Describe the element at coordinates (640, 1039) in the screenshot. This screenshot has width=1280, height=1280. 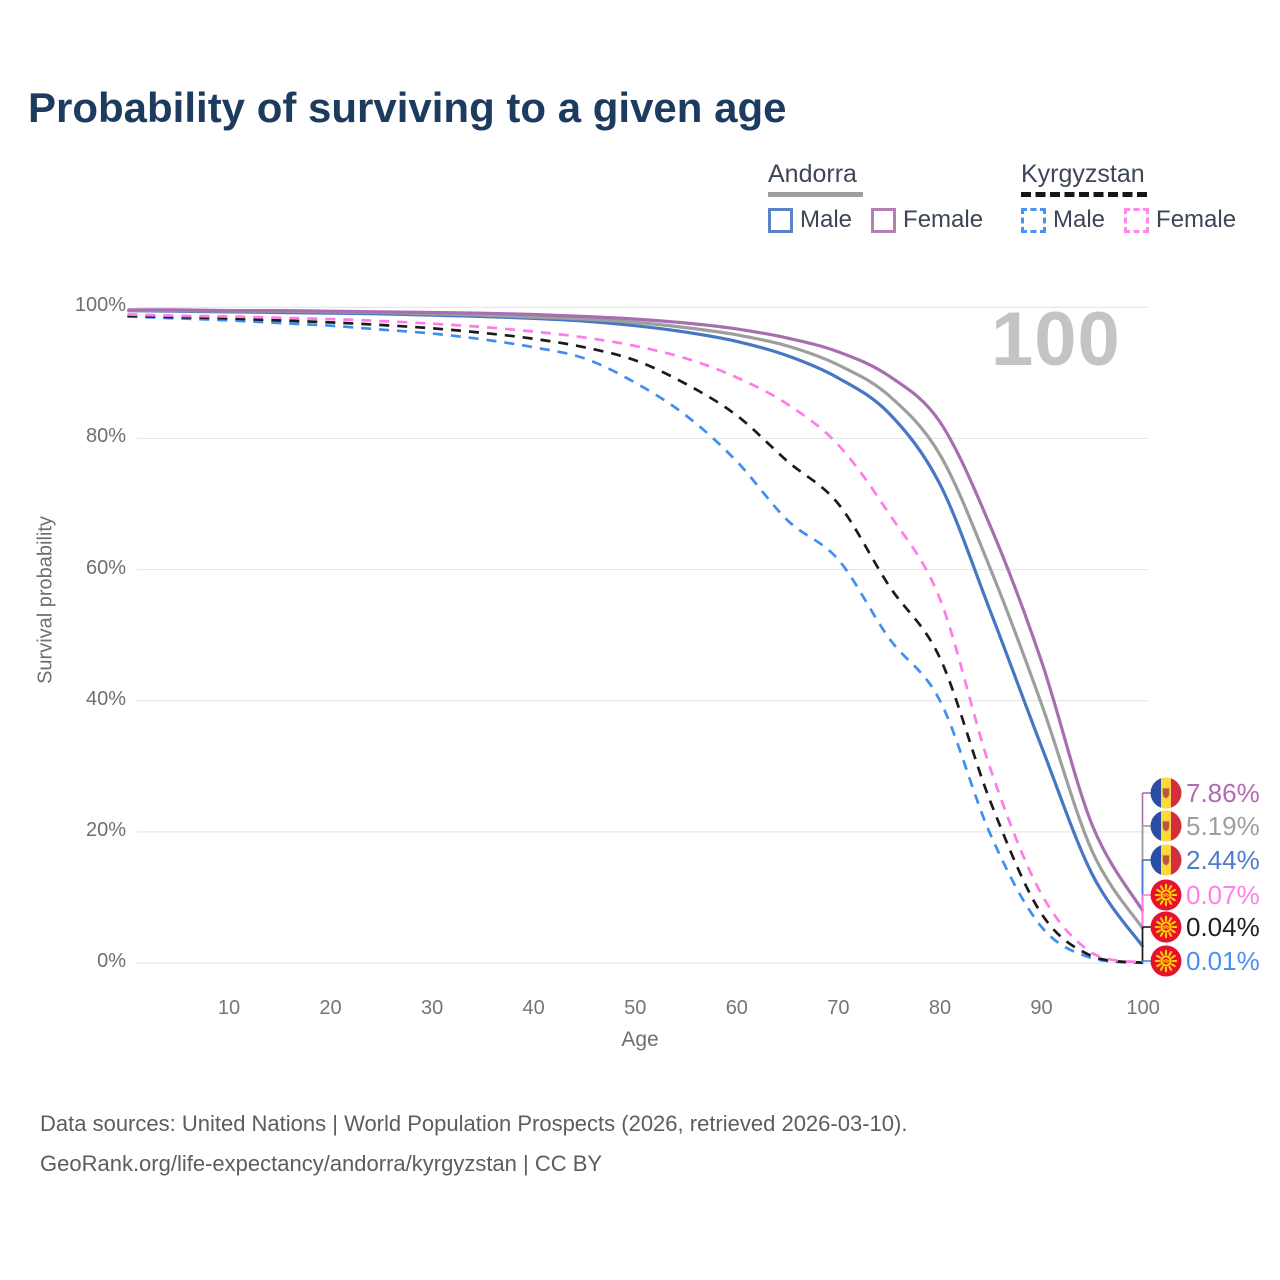
I see `x-axis-title: Age` at that location.